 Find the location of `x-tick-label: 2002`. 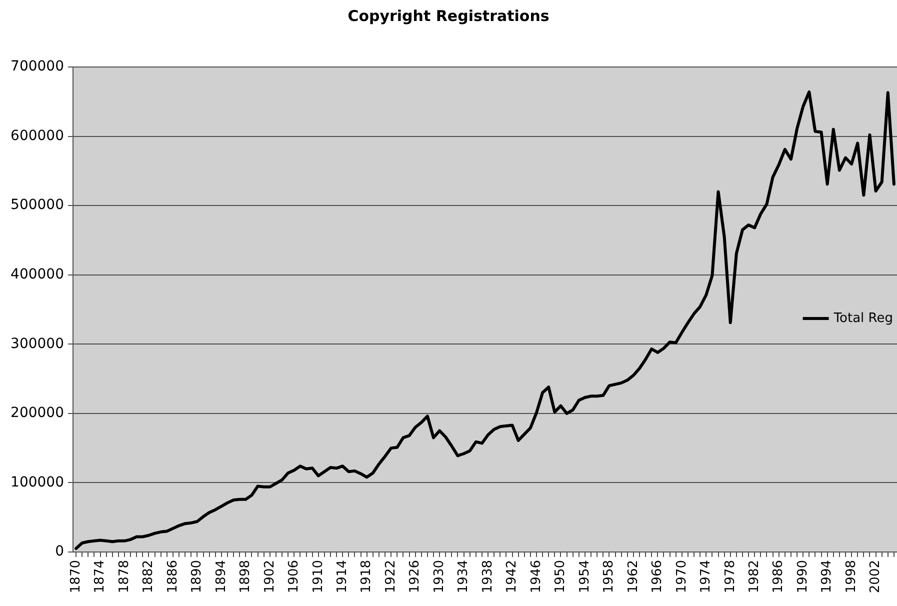

x-tick-label: 2002 is located at coordinates (876, 577).